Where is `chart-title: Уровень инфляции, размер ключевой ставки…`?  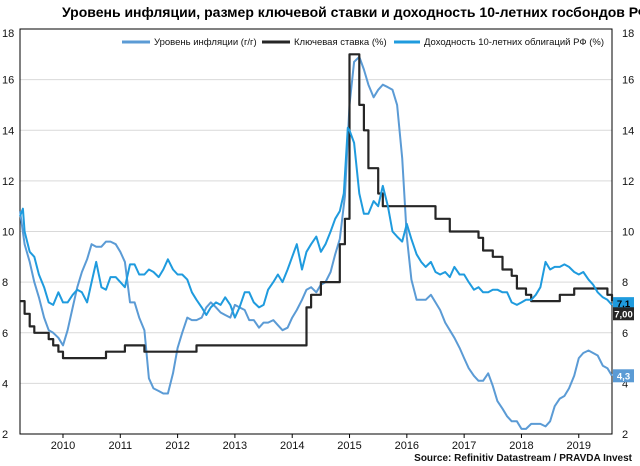 chart-title: Уровень инфляции, размер ключевой ставки… is located at coordinates (351, 12).